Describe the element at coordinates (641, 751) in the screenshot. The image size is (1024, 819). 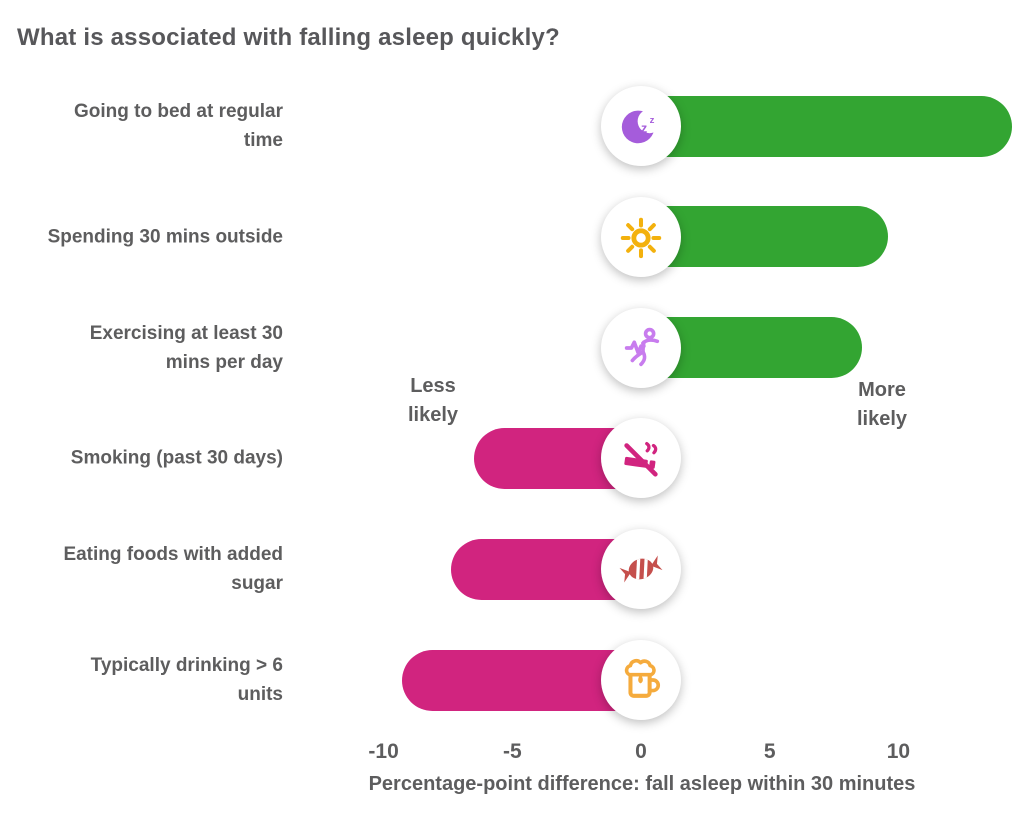
I see `x-tick: 0` at that location.